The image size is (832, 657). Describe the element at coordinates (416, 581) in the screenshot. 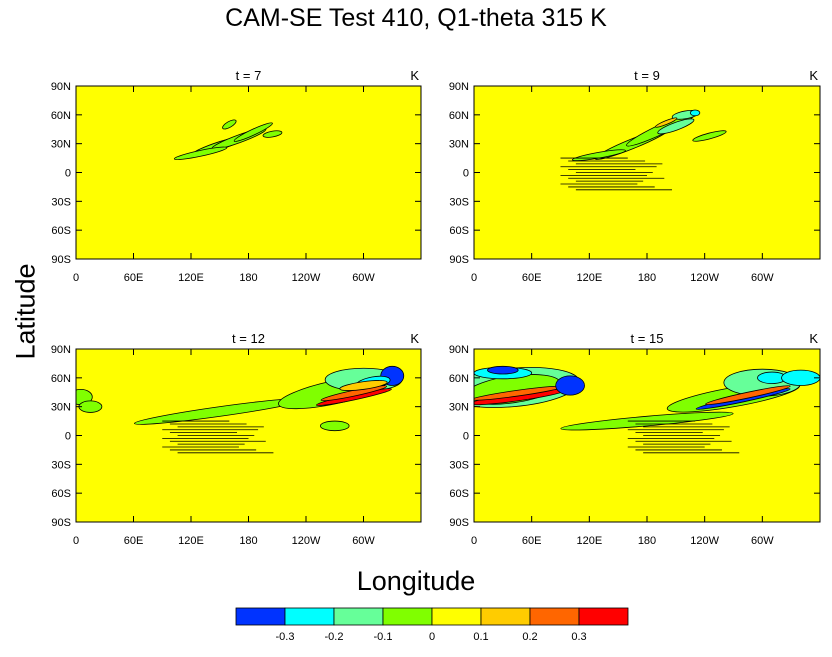

I see `x-axis-title: Longitude` at that location.